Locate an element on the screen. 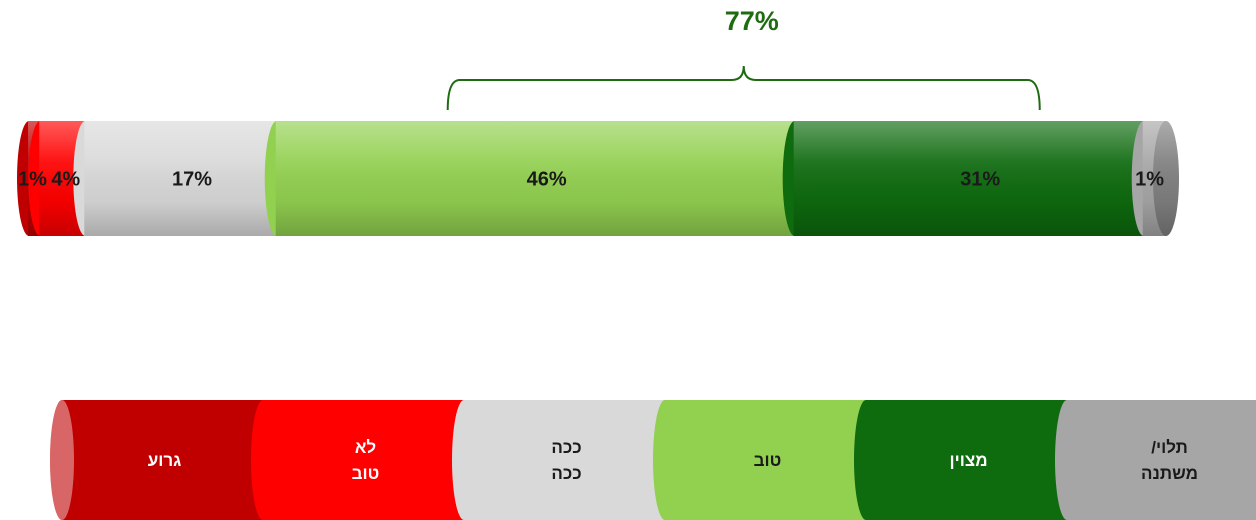 This screenshot has width=1256, height=520. legend-left-cap is located at coordinates (62, 460).